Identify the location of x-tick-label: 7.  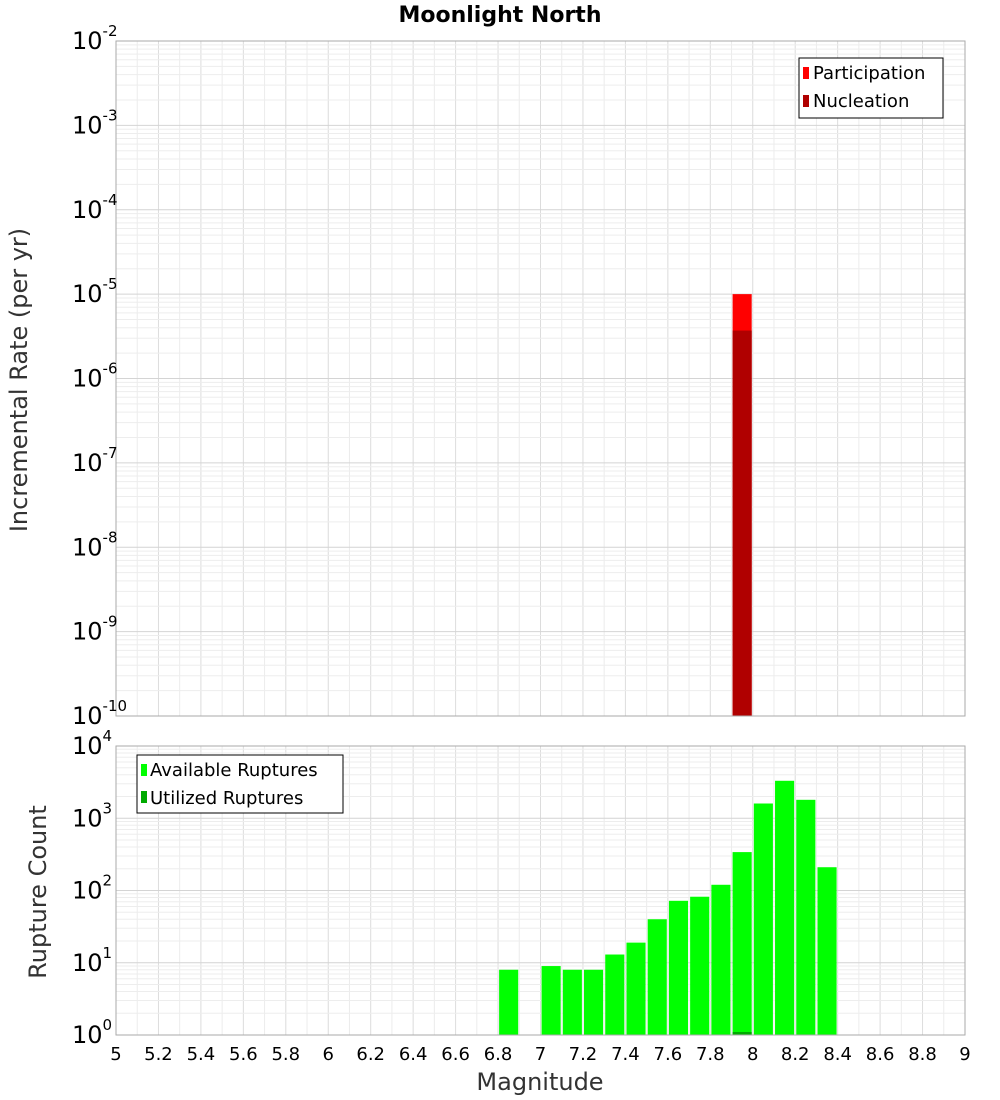
(540, 1054).